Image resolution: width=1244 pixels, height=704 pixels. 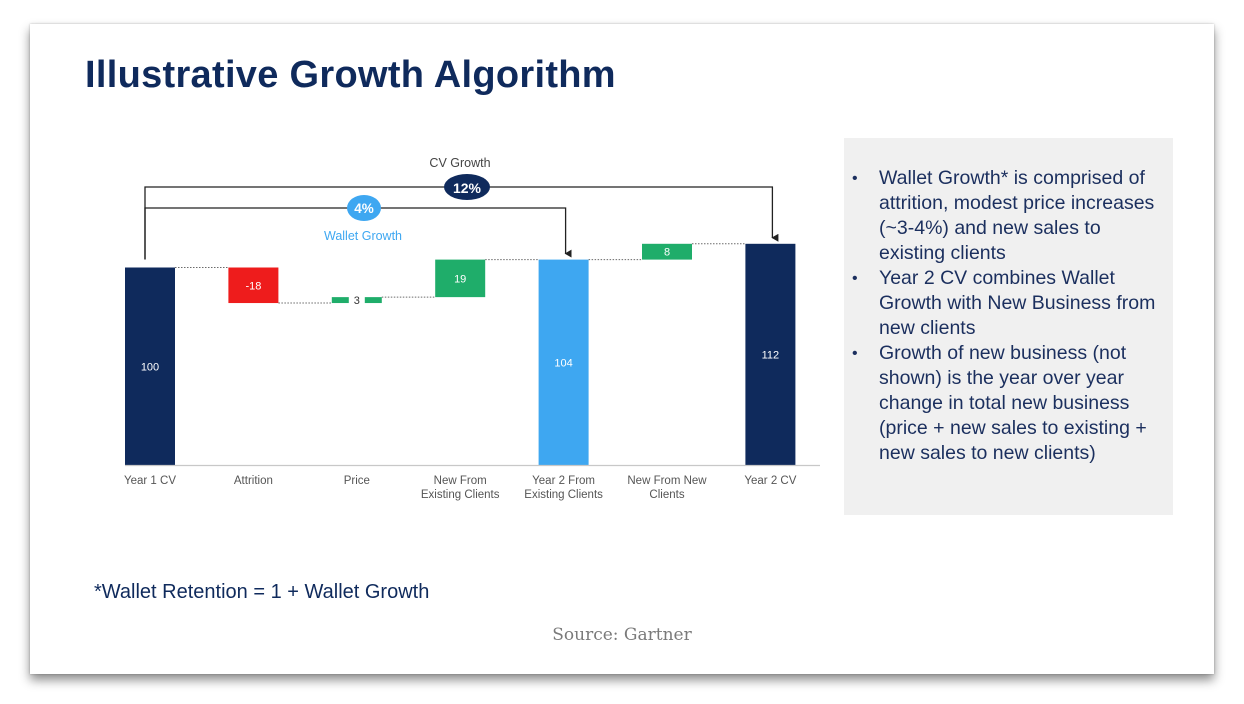 I want to click on data-label: 104, so click(x=563, y=363).